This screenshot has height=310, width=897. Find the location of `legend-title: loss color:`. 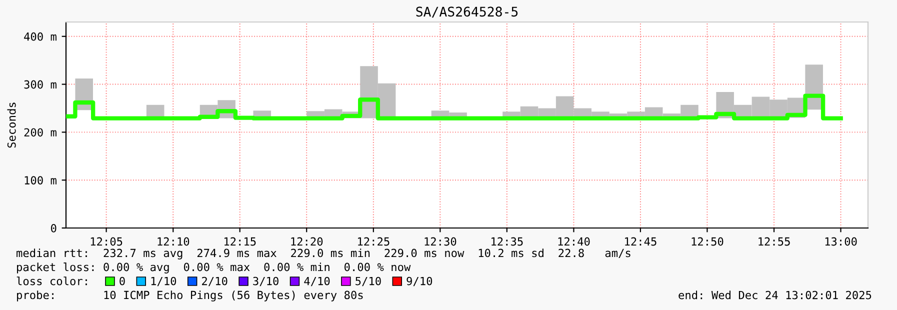

legend-title: loss color: is located at coordinates (51, 281).